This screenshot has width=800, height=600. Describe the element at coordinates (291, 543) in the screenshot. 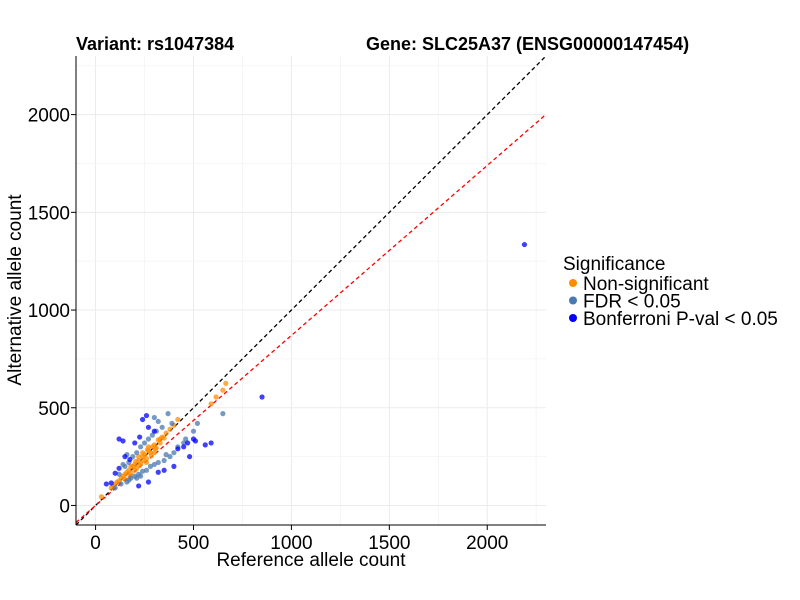

I see `x-tick-label: 1000` at that location.